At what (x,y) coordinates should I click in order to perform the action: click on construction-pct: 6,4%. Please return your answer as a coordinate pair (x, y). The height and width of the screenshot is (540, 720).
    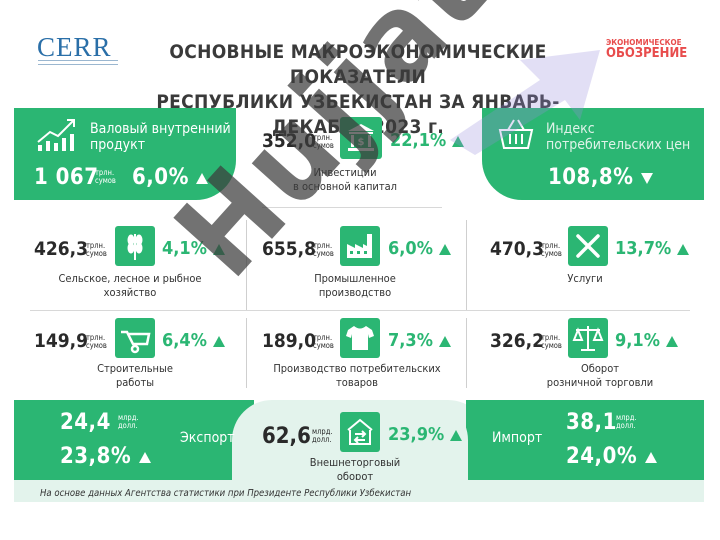
    Looking at the image, I should click on (193, 340).